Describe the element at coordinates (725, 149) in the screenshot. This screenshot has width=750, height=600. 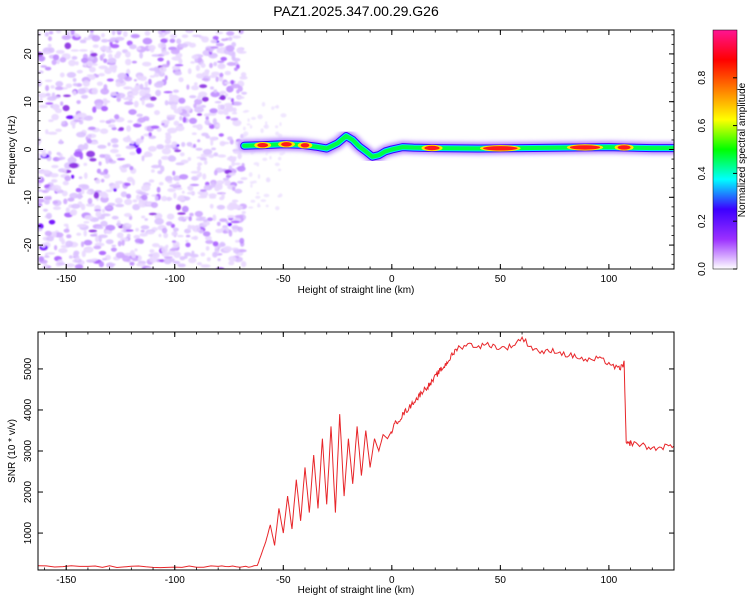
I see `colorbar-bar` at that location.